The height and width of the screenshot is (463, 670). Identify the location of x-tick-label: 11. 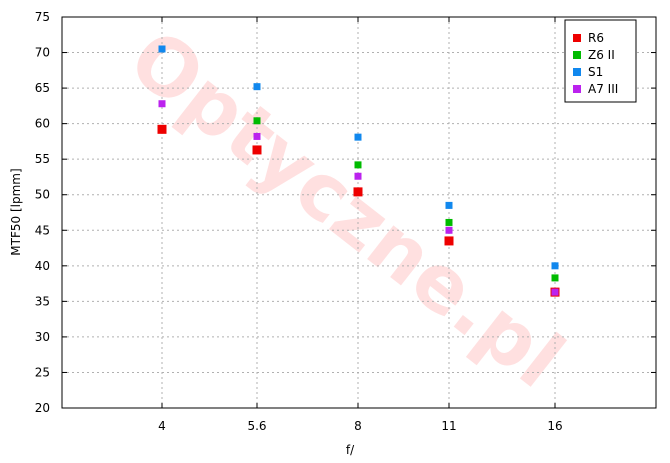
(448, 426).